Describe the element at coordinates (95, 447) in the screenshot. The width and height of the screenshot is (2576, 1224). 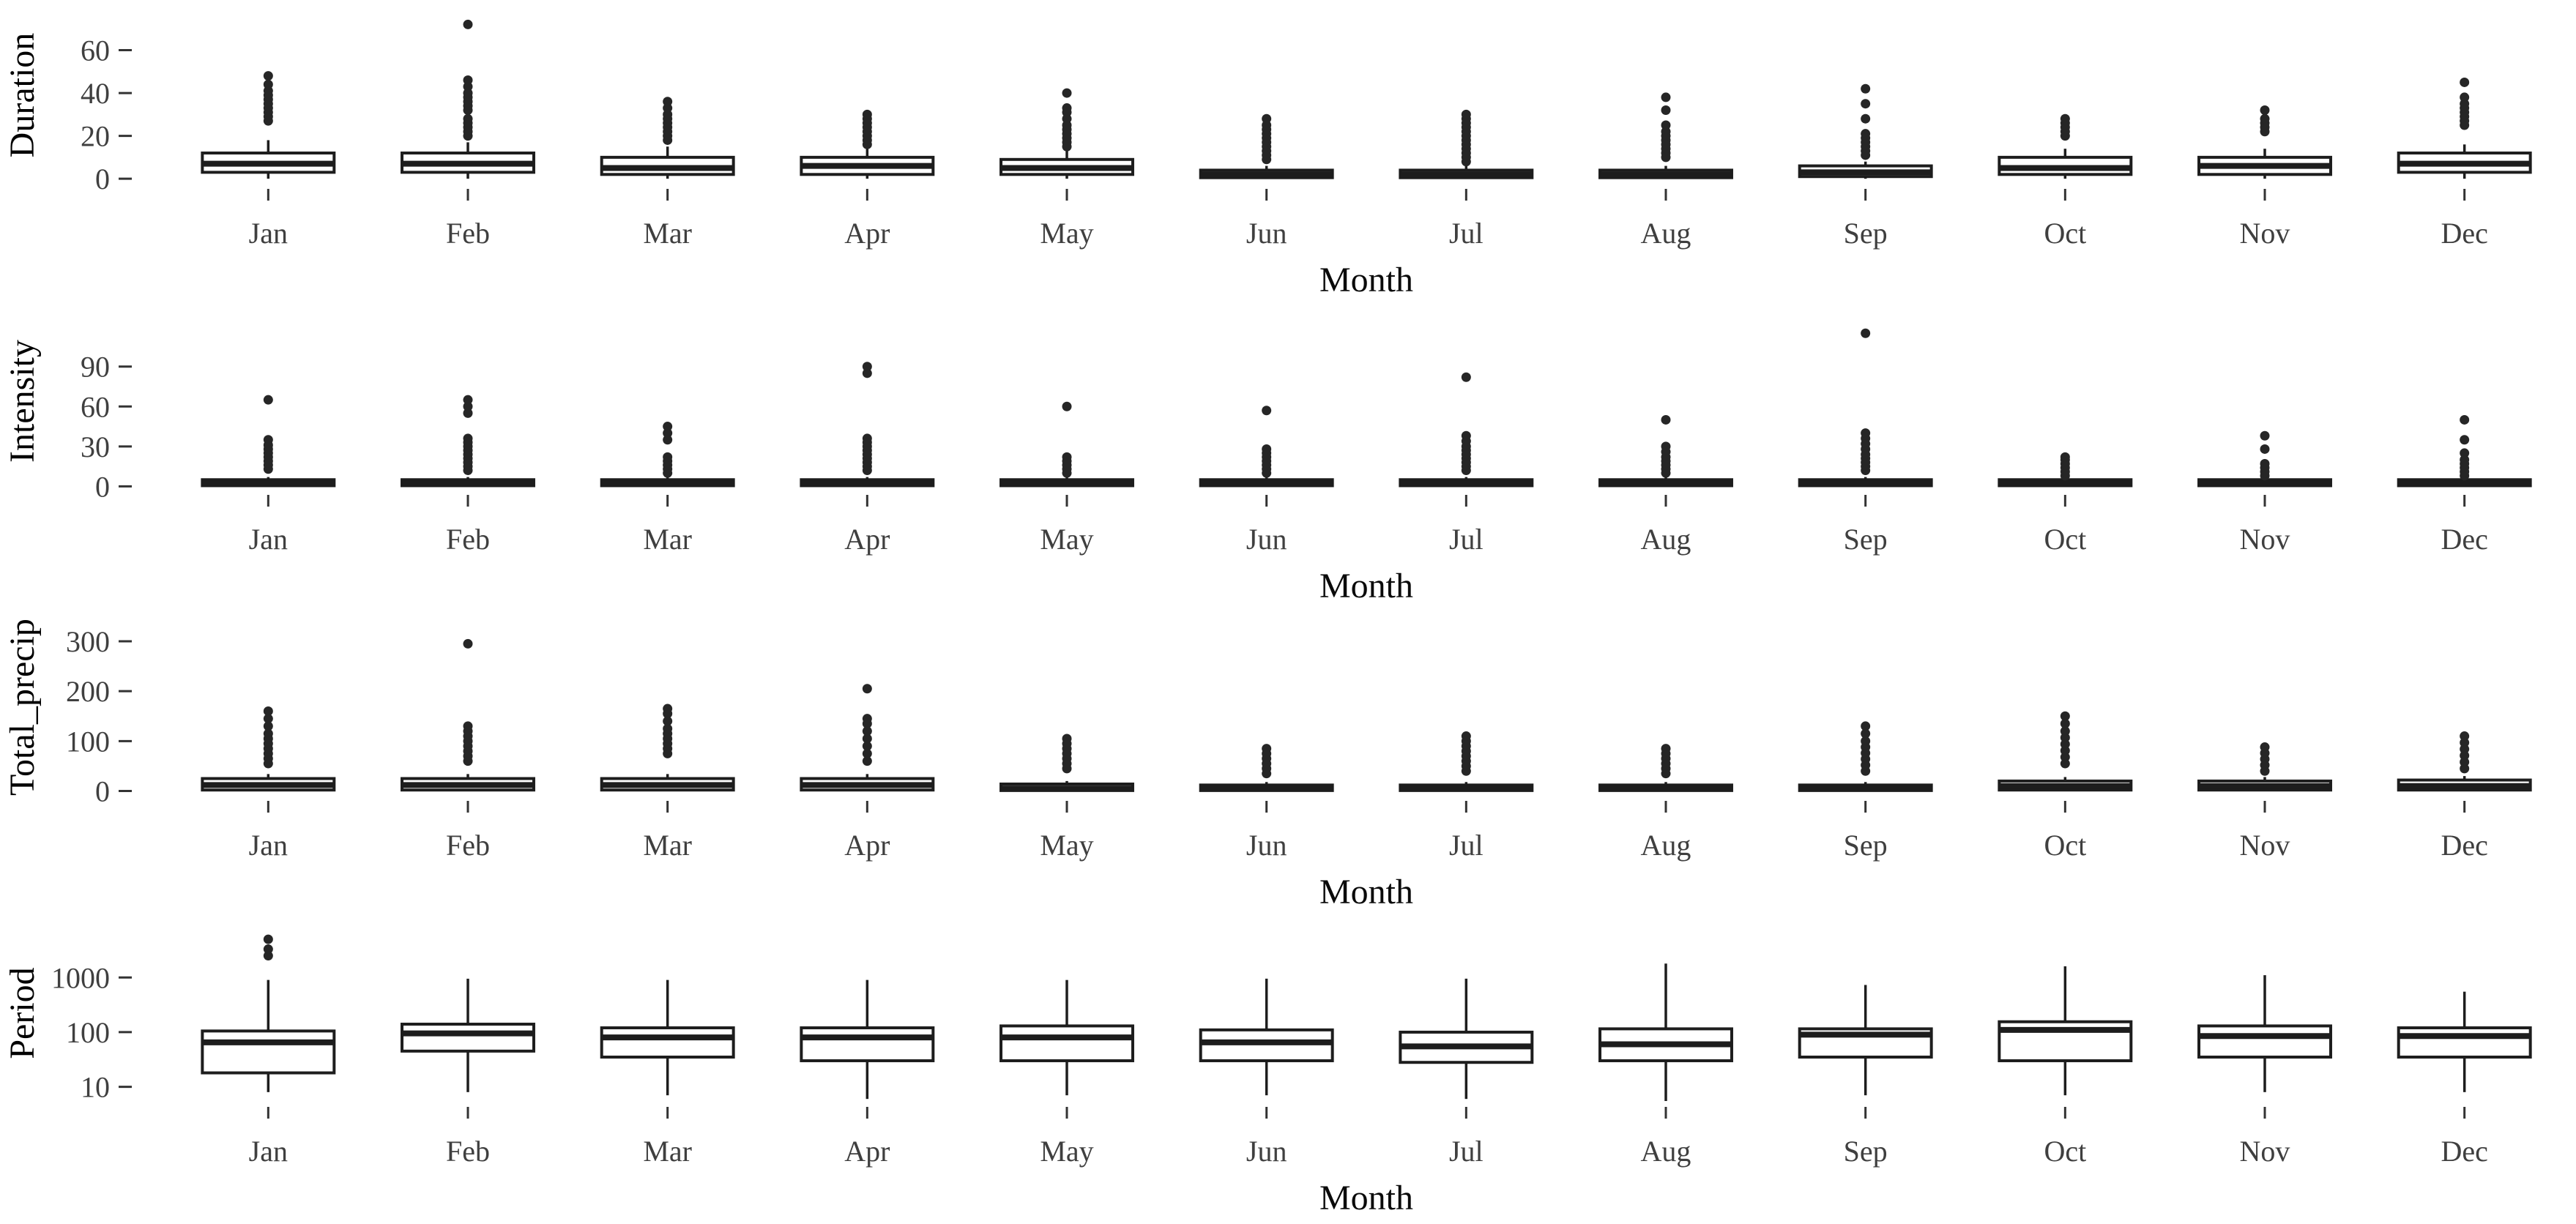
I see `y-tick-label: 30` at that location.